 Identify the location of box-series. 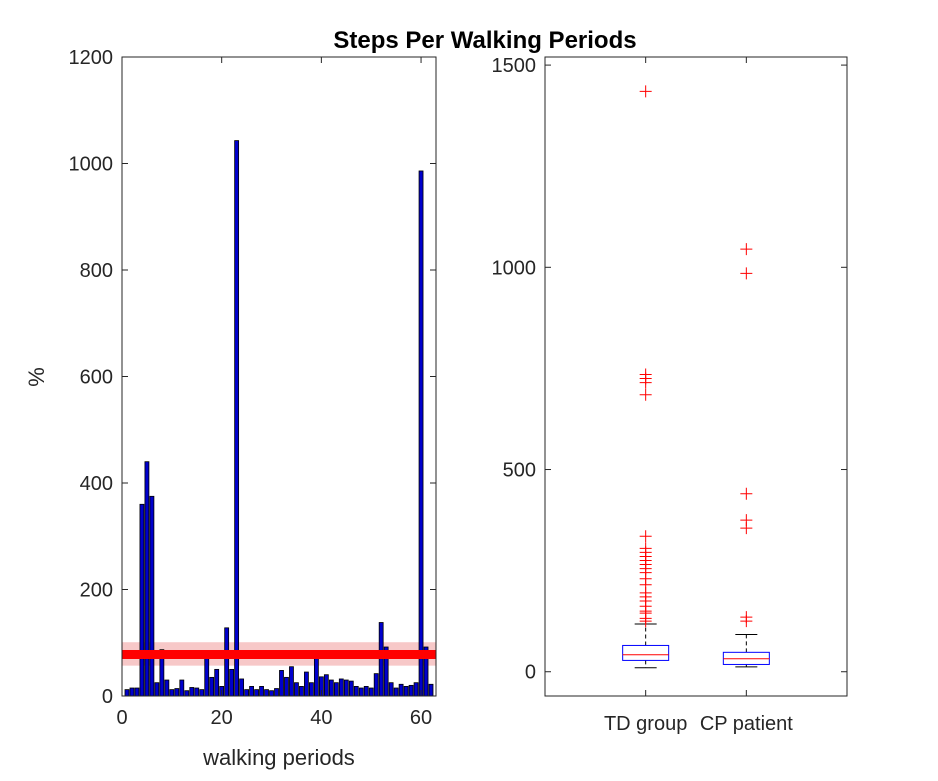
(696, 377).